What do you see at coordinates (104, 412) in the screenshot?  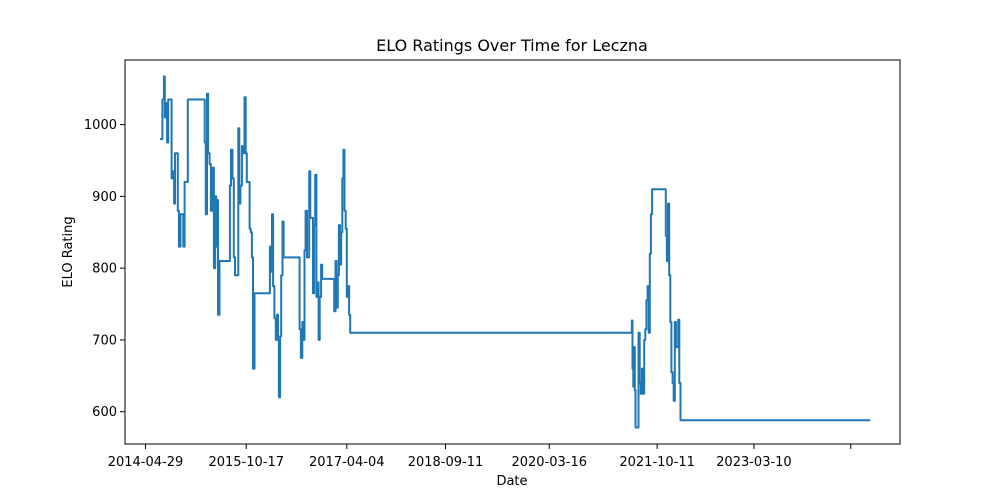 I see `y-tick-label: 600` at bounding box center [104, 412].